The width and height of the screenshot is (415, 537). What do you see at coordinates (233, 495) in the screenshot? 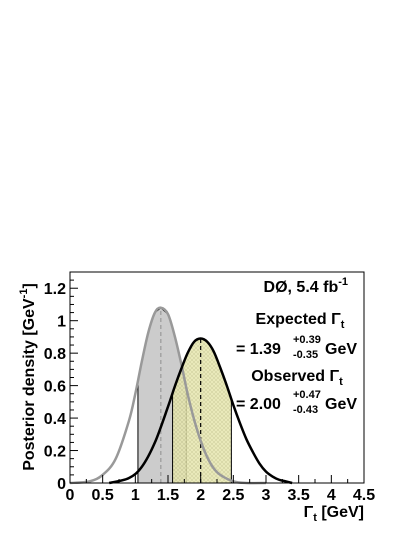
I see `x-tick-label: 2.5` at bounding box center [233, 495].